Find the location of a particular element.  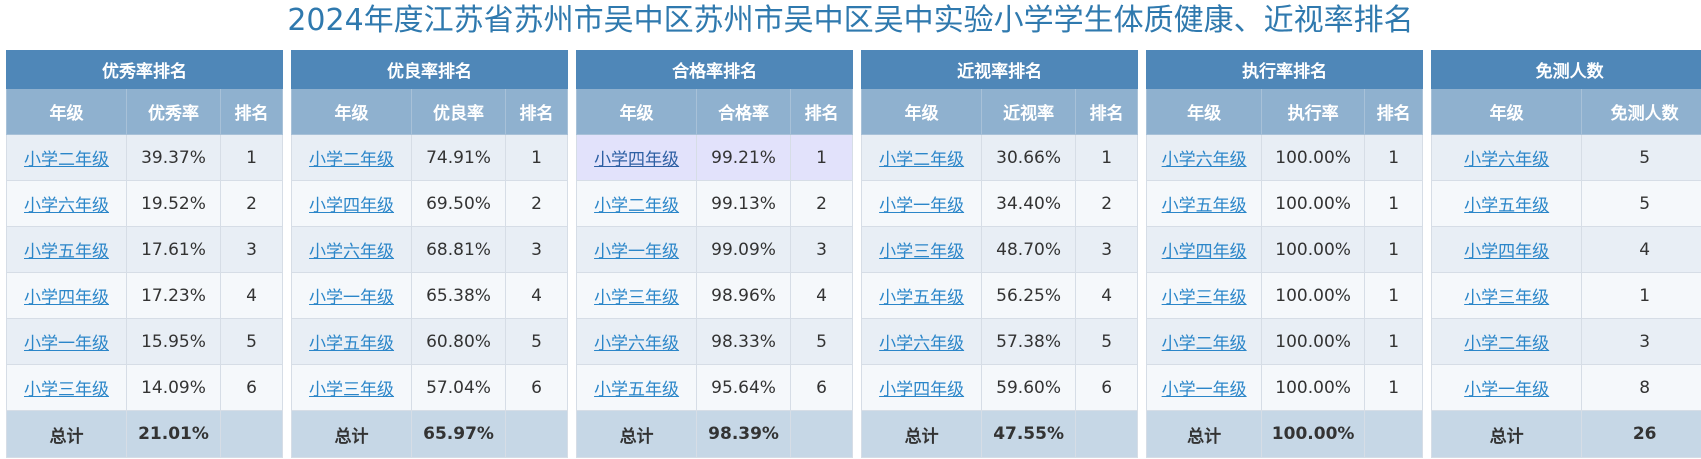

total-value: 47.55% is located at coordinates (1029, 434).